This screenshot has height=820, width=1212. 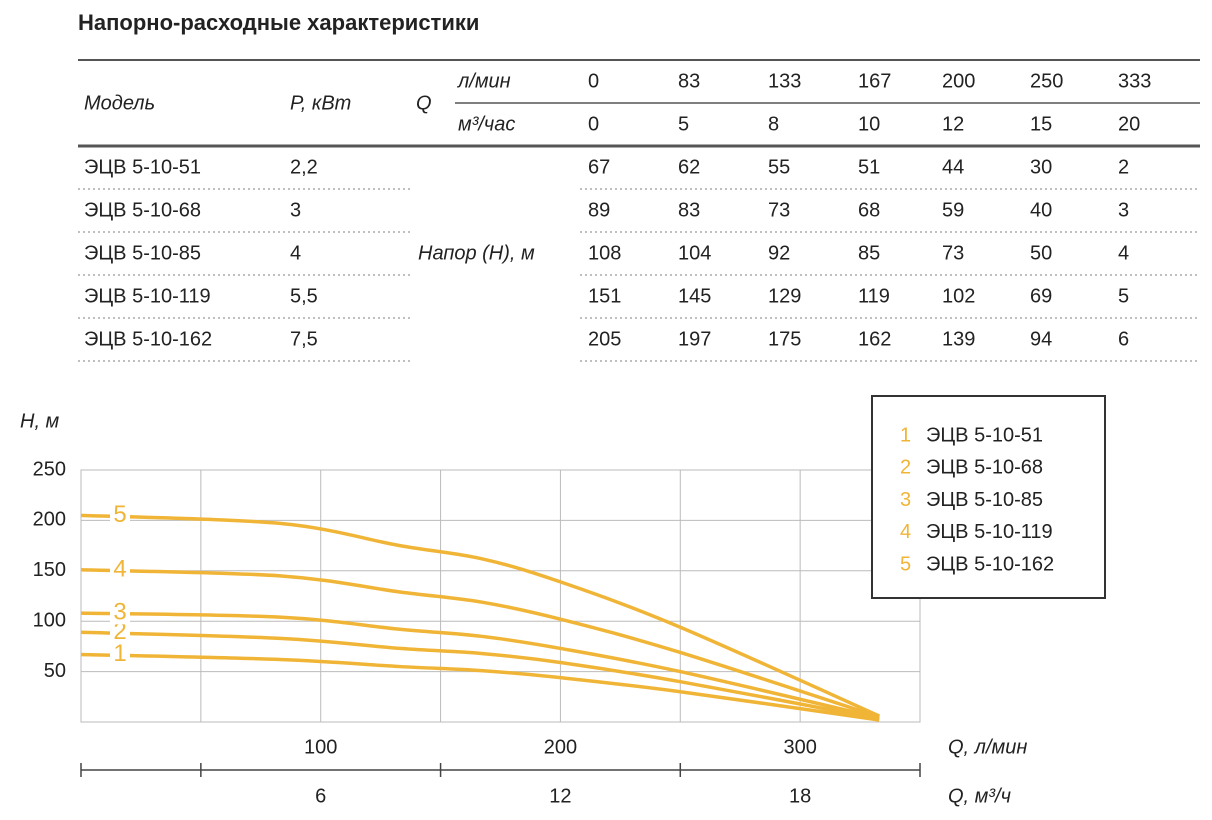 What do you see at coordinates (295, 253) in the screenshot?
I see `power-cell: 4` at bounding box center [295, 253].